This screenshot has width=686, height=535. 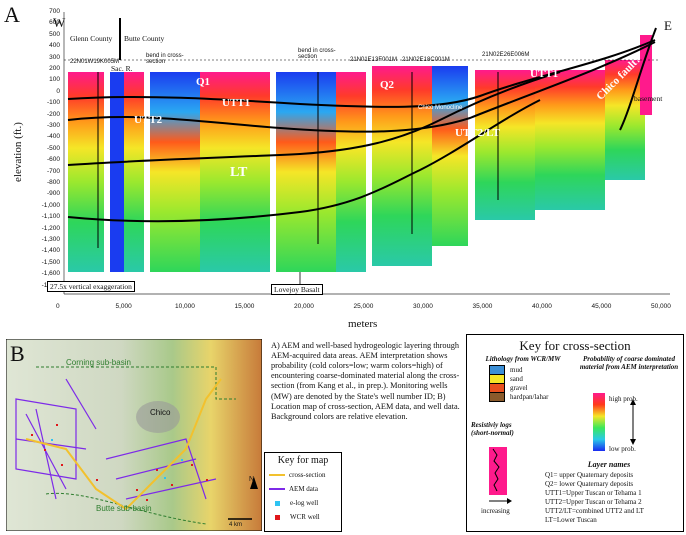 What do you see at coordinates (497, 397) in the screenshot?
I see `lithology-swatch` at bounding box center [497, 397].